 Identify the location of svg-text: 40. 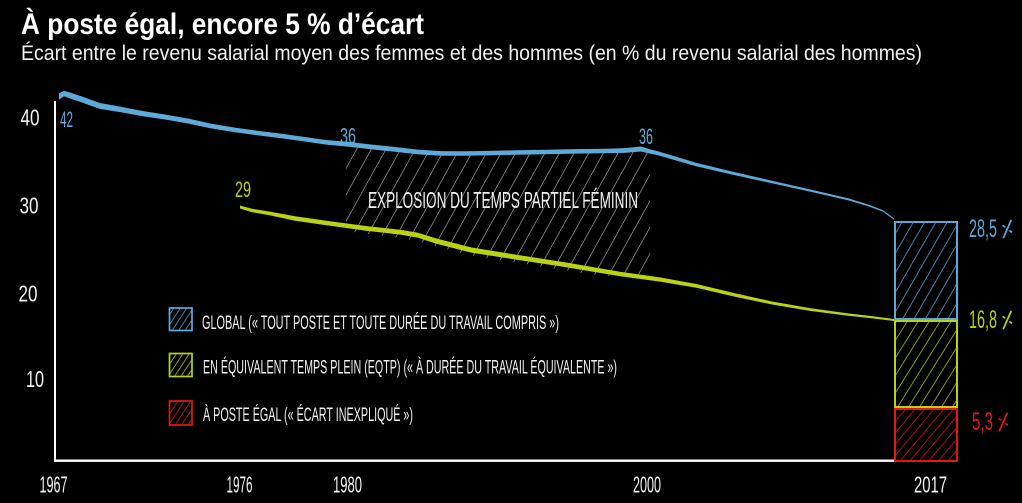
(30, 117).